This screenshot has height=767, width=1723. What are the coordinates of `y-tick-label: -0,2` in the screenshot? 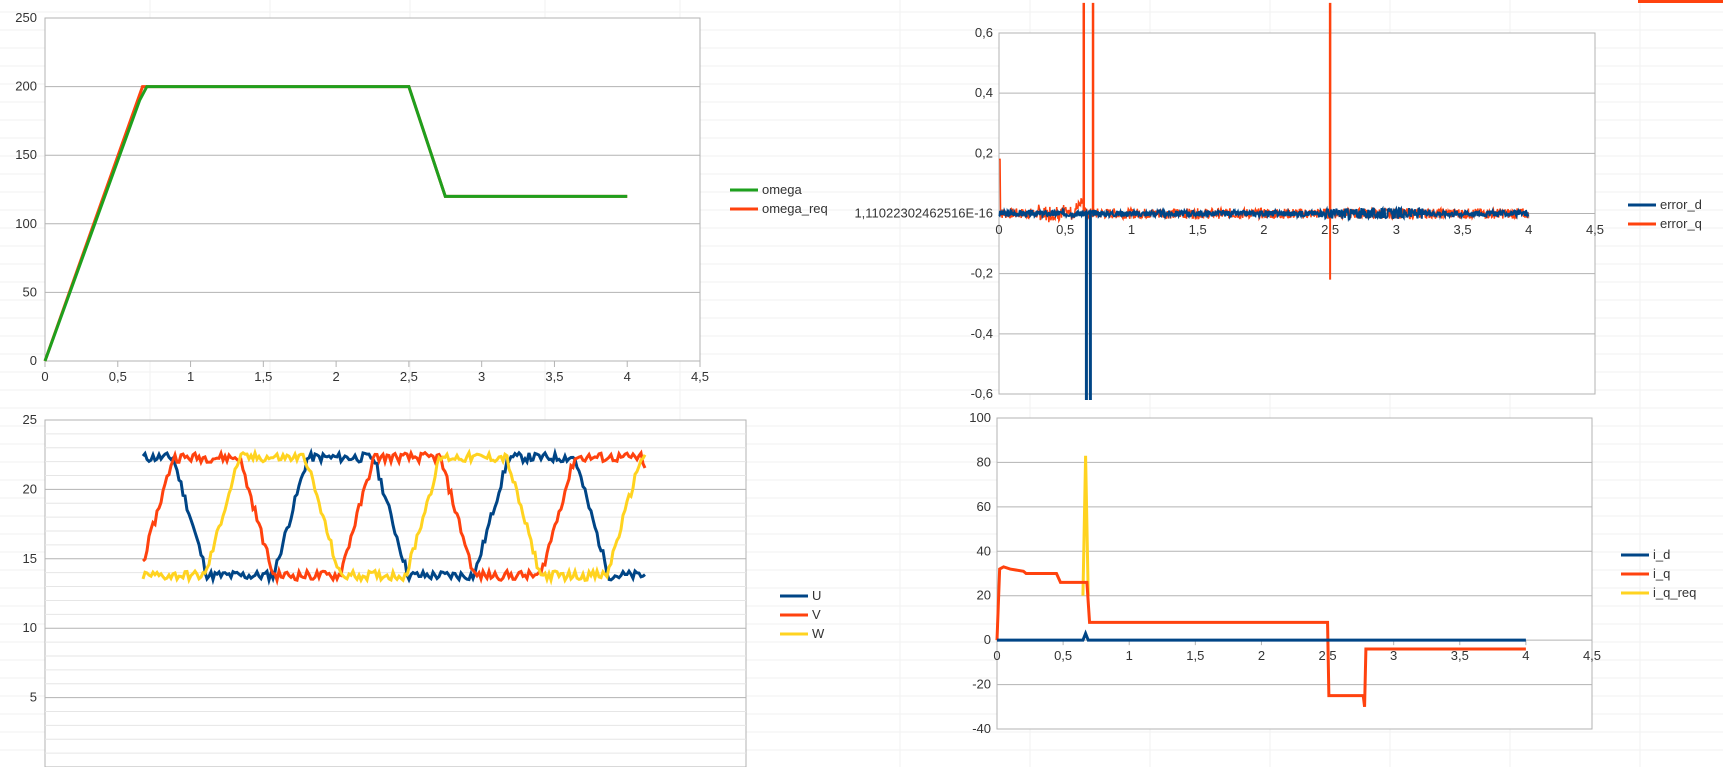 It's located at (982, 273).